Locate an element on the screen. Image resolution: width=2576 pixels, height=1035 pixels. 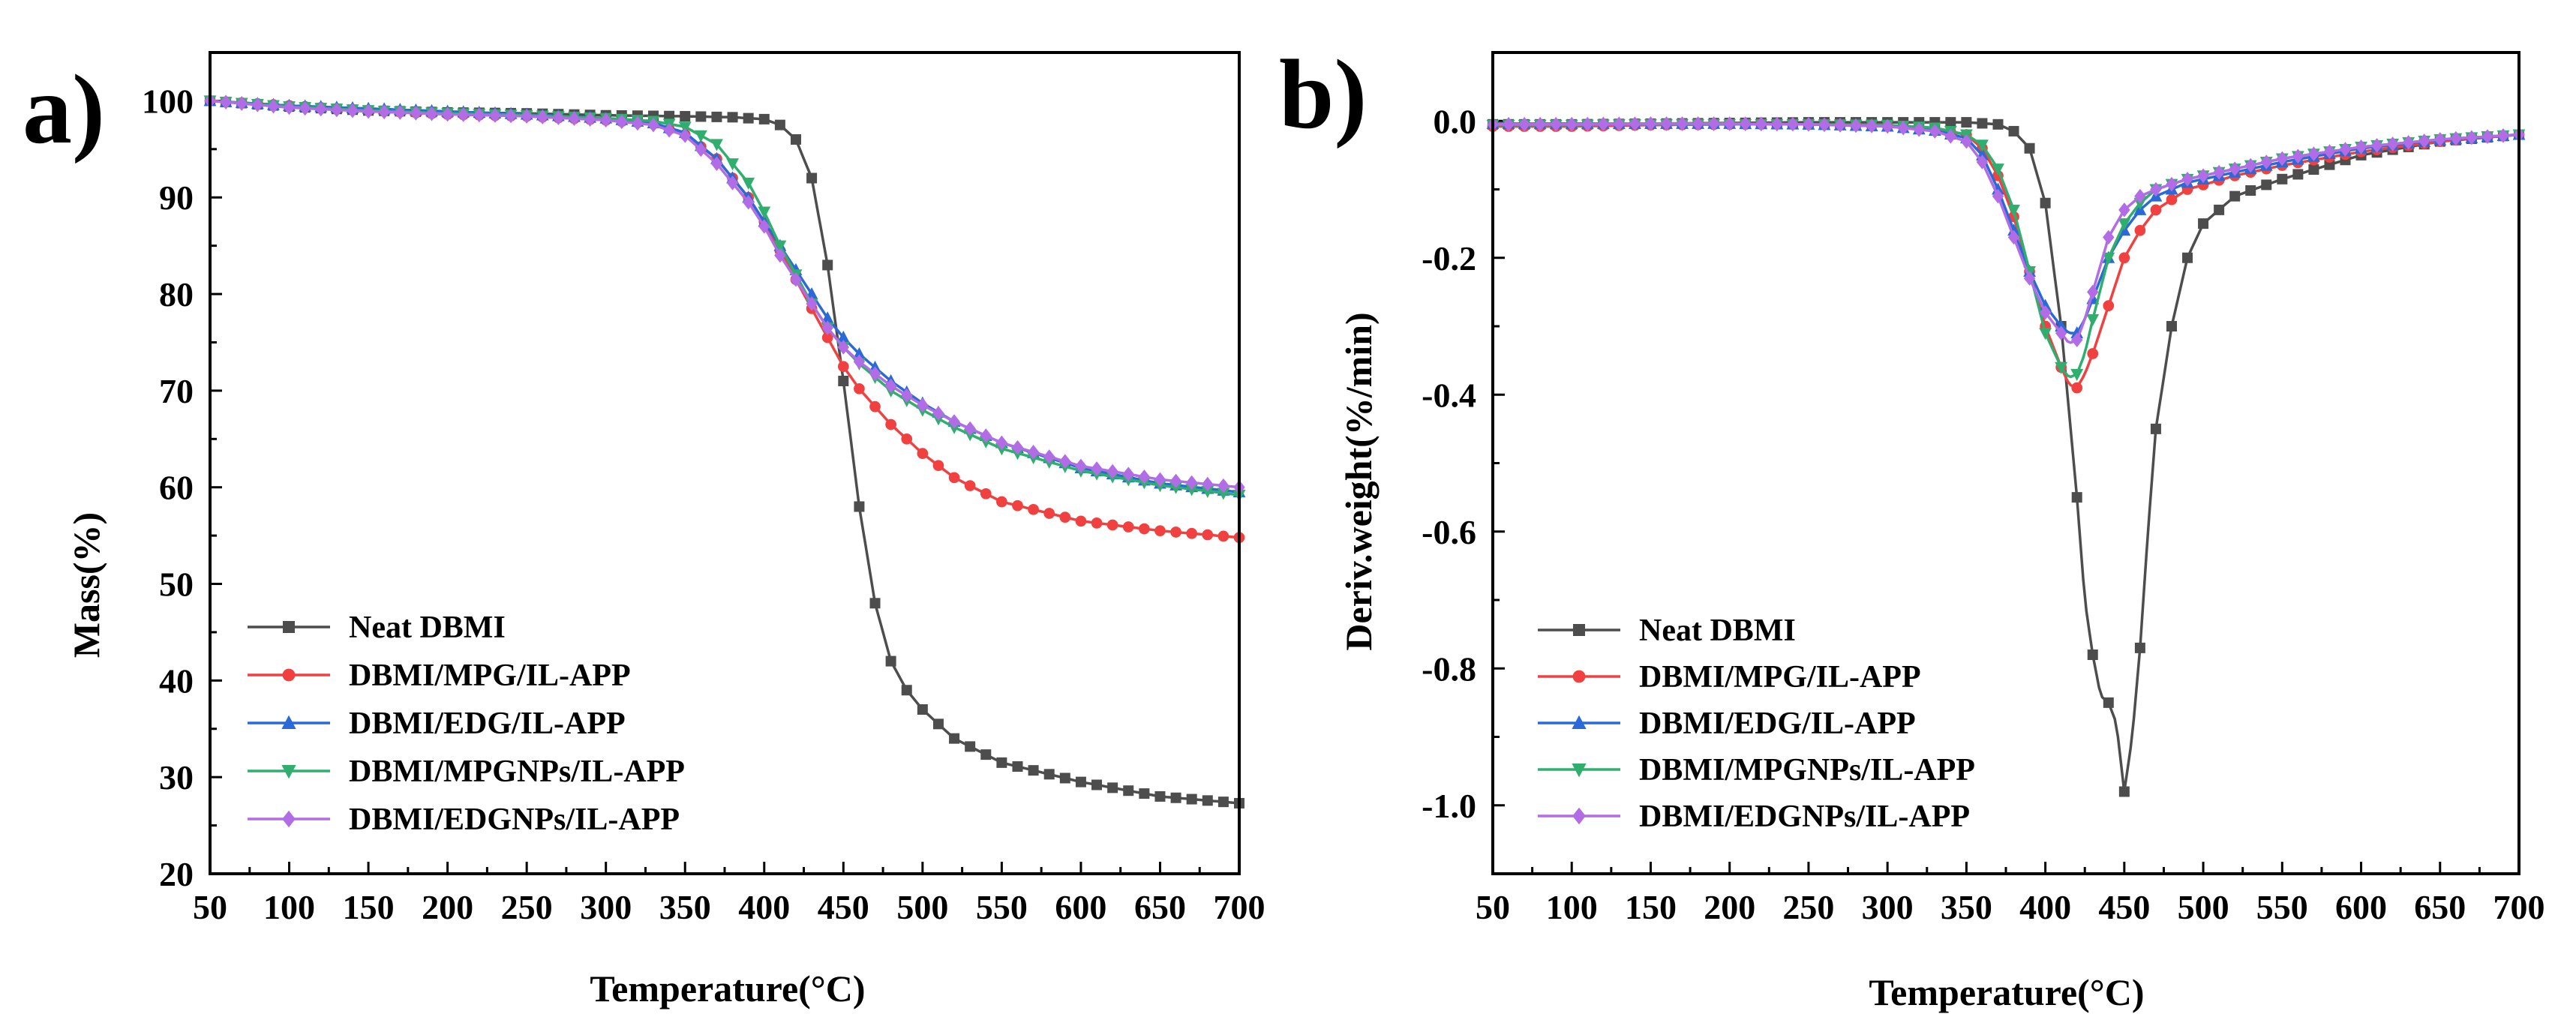
panel-a-legend-item: DBMI/EDG/IL-APP is located at coordinates (437, 723).